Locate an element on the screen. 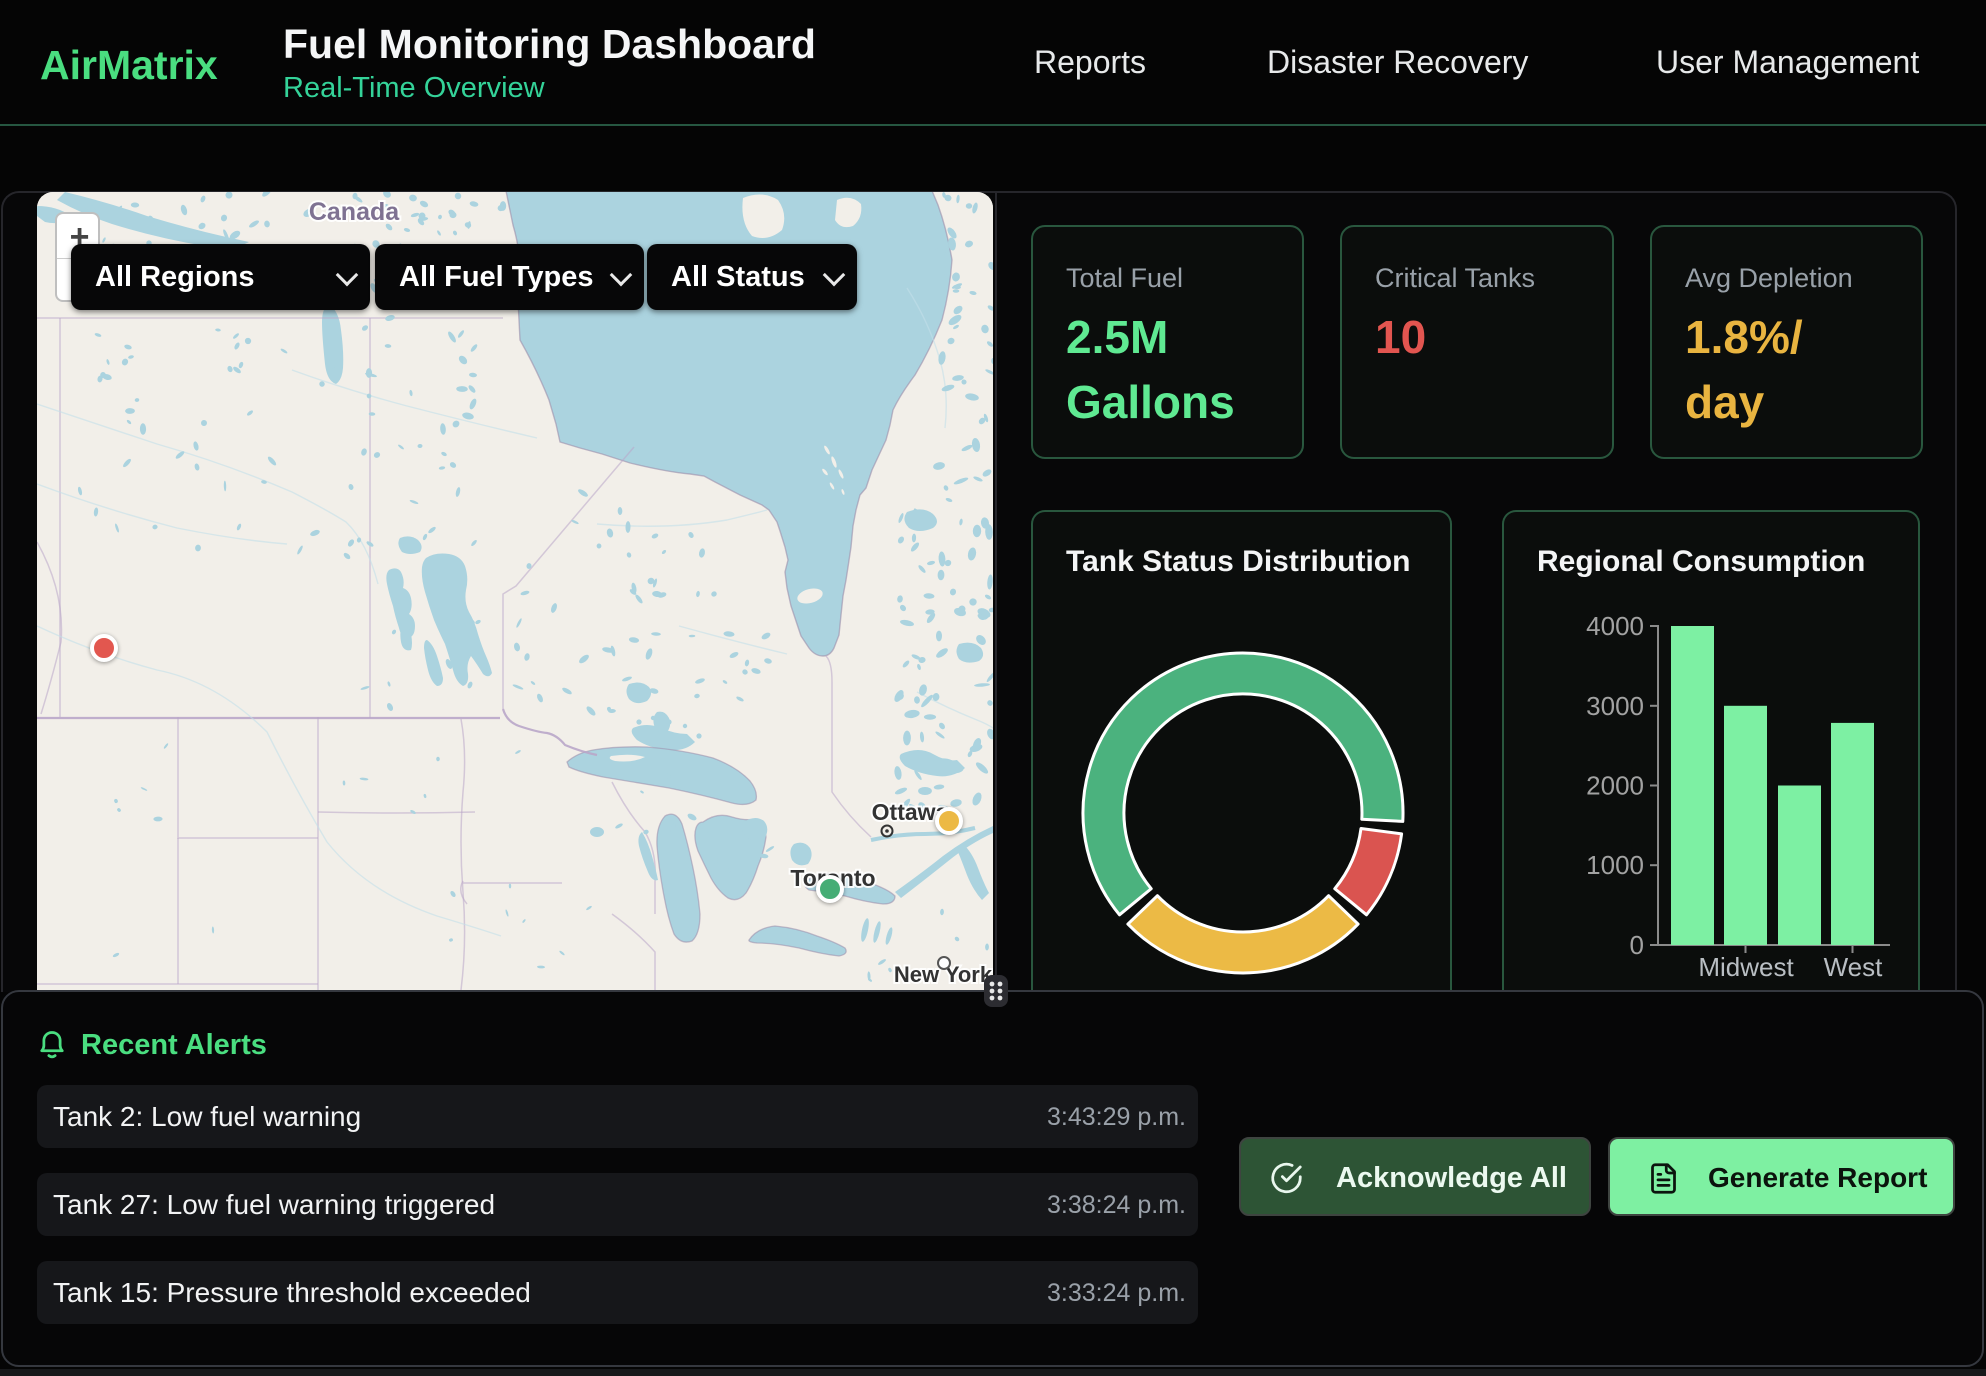 The image size is (1986, 1376). svg-text: West is located at coordinates (1854, 967).